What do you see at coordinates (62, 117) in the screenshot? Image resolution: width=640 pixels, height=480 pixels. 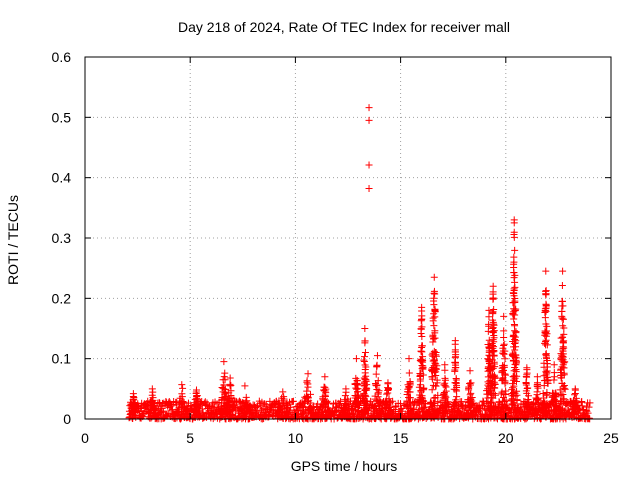 I see `y-tick-label: 0.5` at bounding box center [62, 117].